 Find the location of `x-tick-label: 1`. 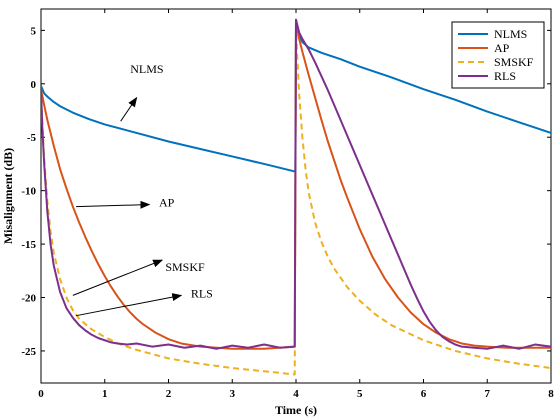

x-tick-label: 1 is located at coordinates (105, 394).